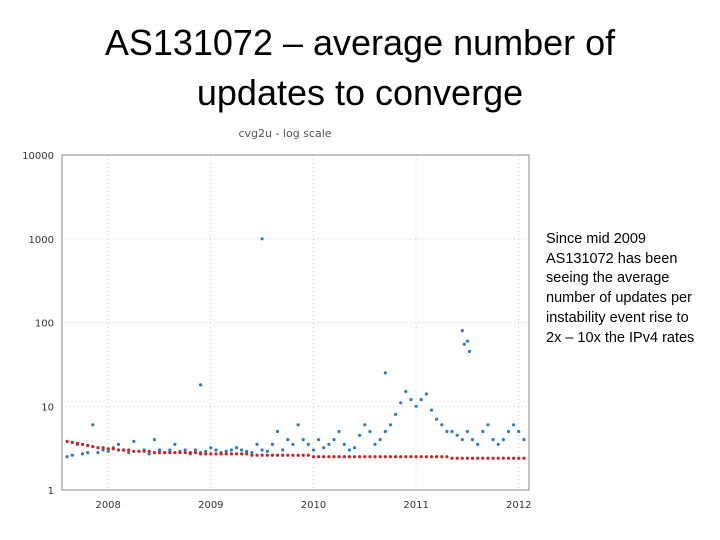  I want to click on x-tick-label: 2008, so click(107, 505).